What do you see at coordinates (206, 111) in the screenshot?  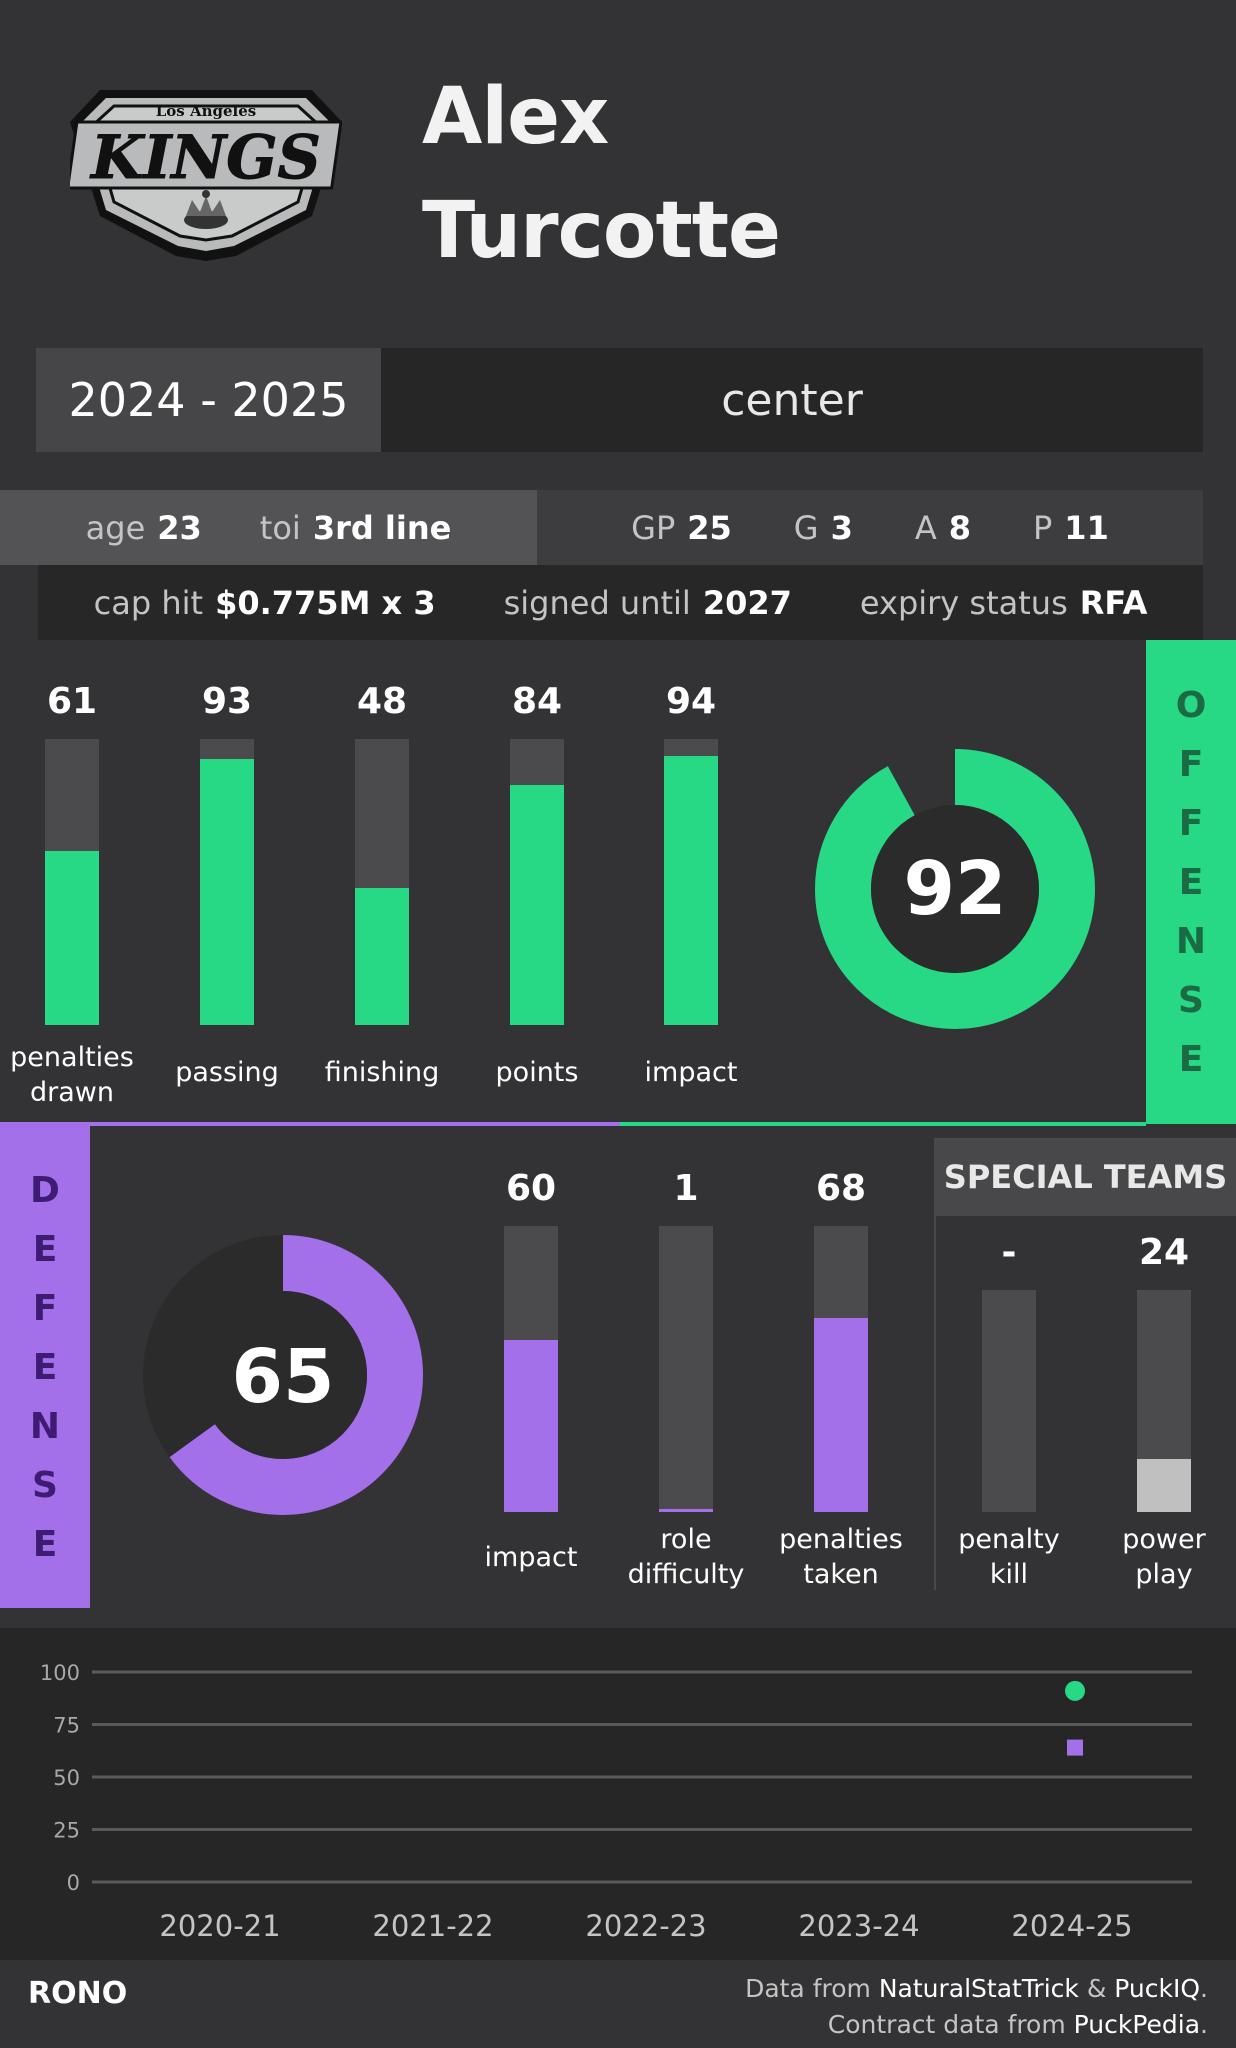 I see `logo-top-text: Los Angeles` at bounding box center [206, 111].